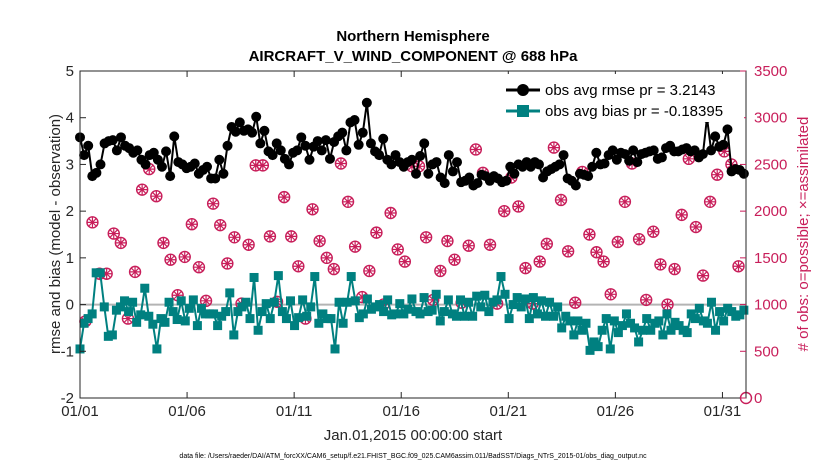 This screenshot has height=470, width=830. Describe the element at coordinates (70, 258) in the screenshot. I see `y-tick-label-left: 1` at that location.